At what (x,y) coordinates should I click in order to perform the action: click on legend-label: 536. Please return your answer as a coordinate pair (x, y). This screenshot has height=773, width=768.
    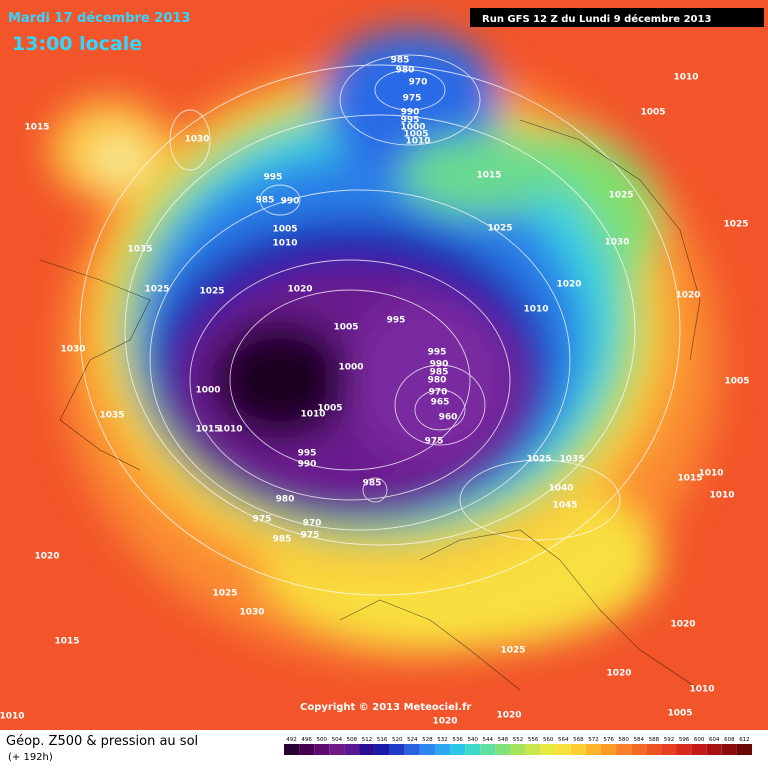
    Looking at the image, I should click on (457, 740).